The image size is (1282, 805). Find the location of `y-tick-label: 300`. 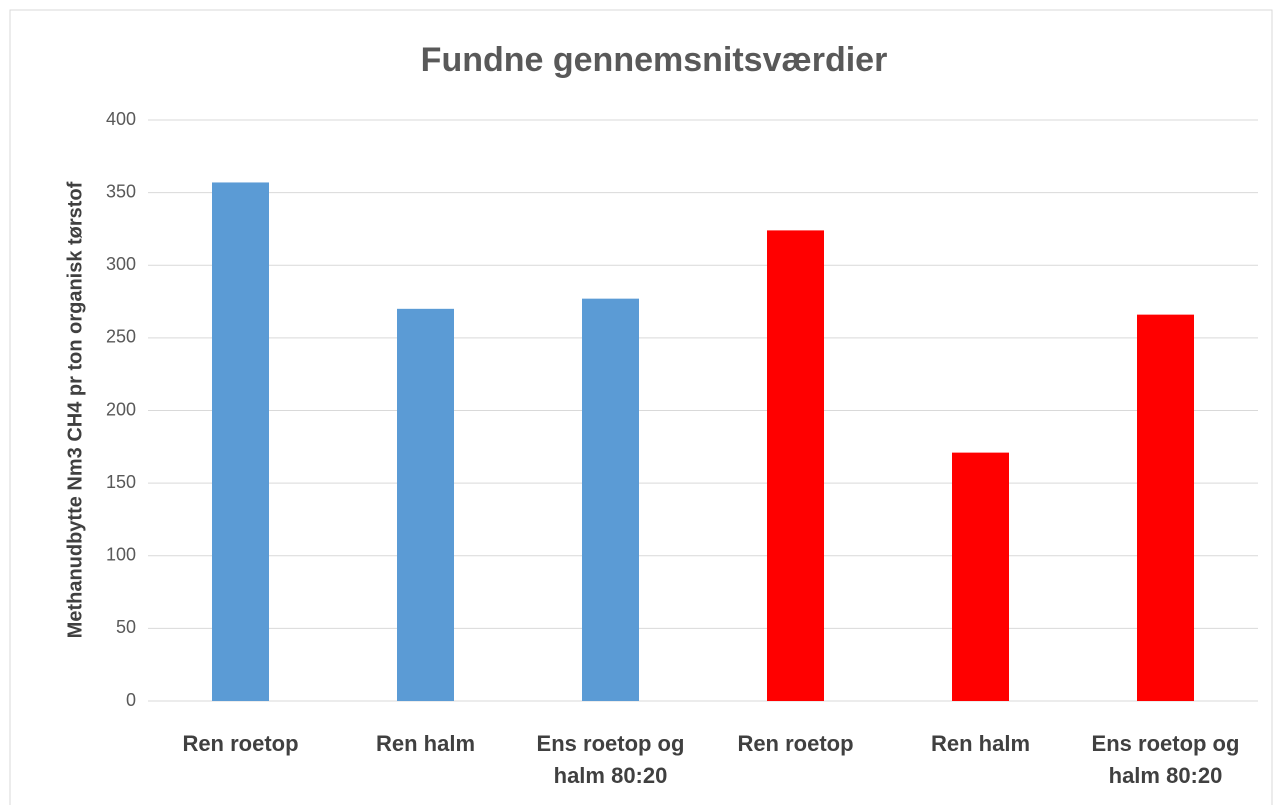

y-tick-label: 300 is located at coordinates (121, 264).